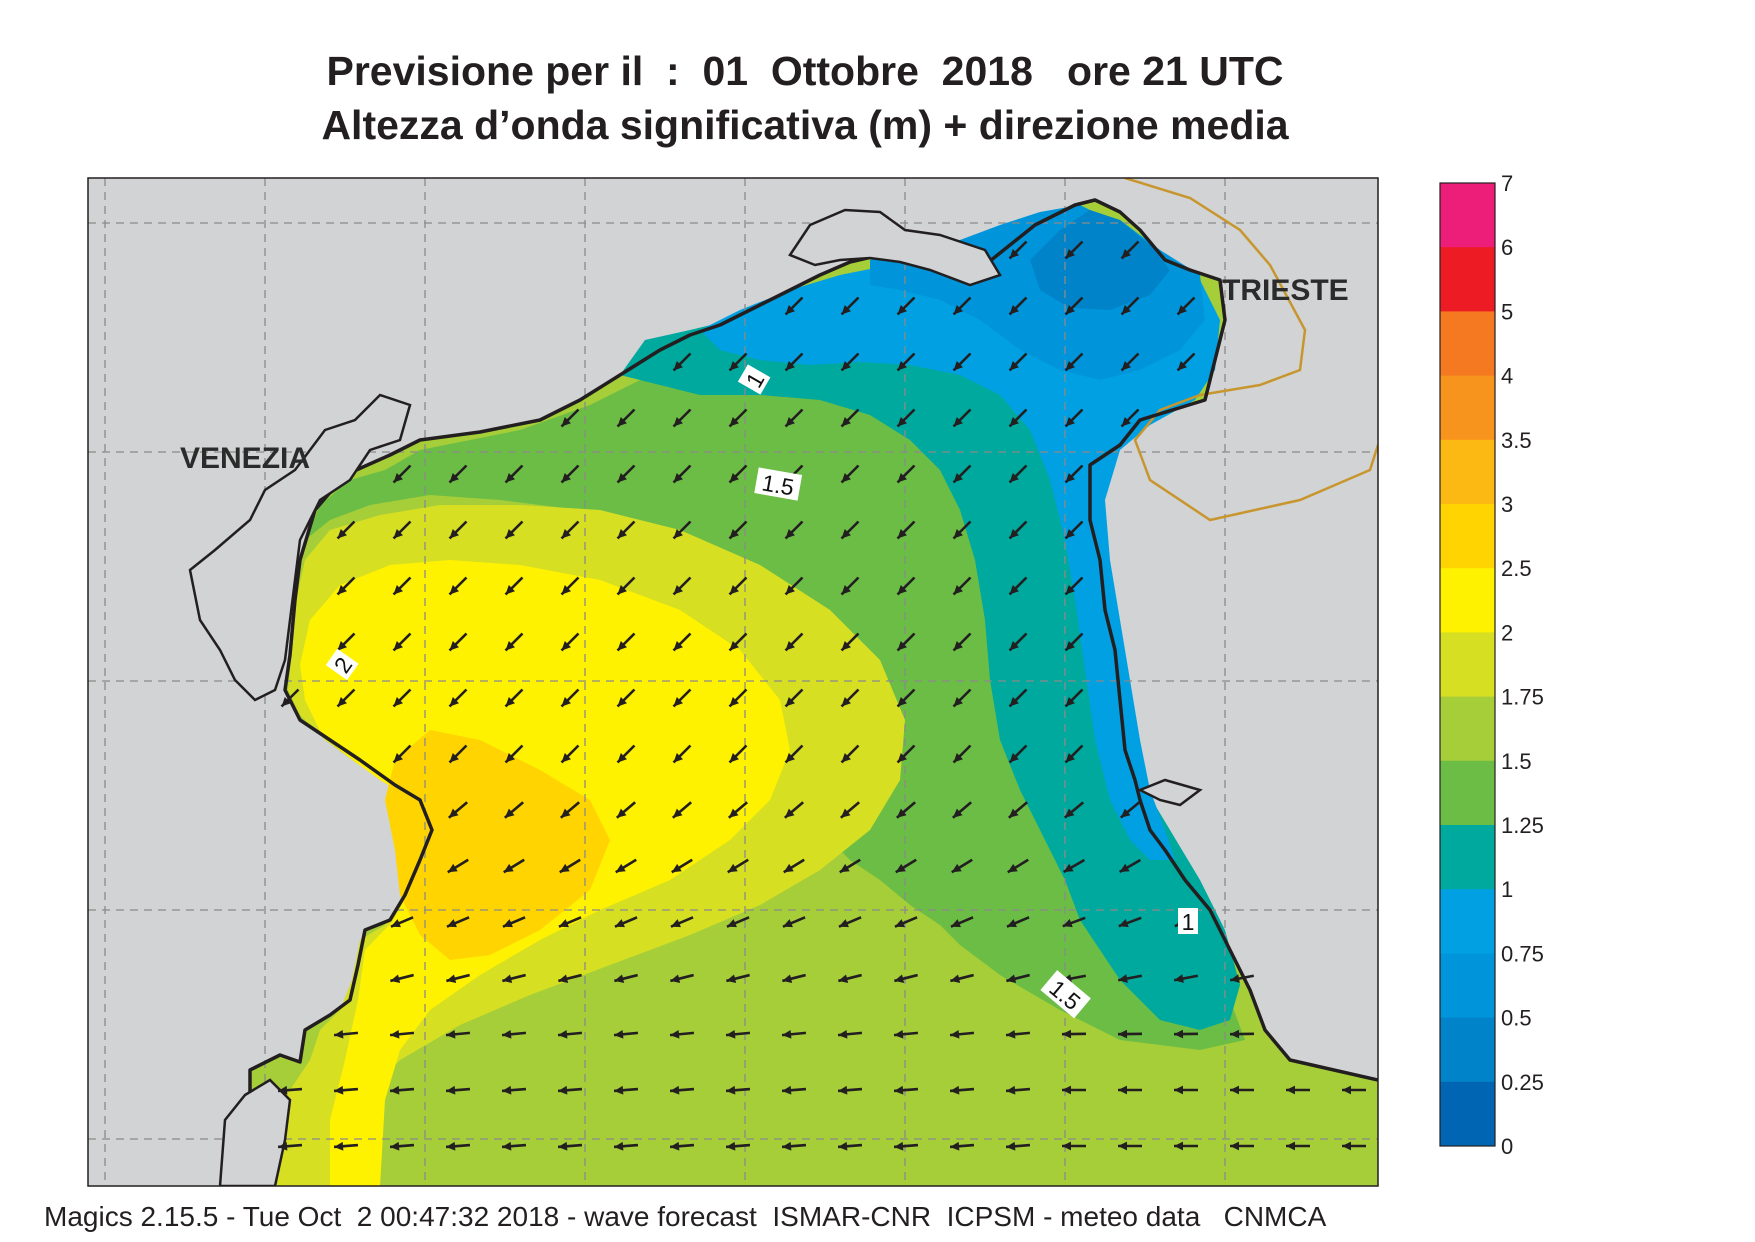  Describe the element at coordinates (1251, 350) in the screenshot. I see `national-border` at that location.